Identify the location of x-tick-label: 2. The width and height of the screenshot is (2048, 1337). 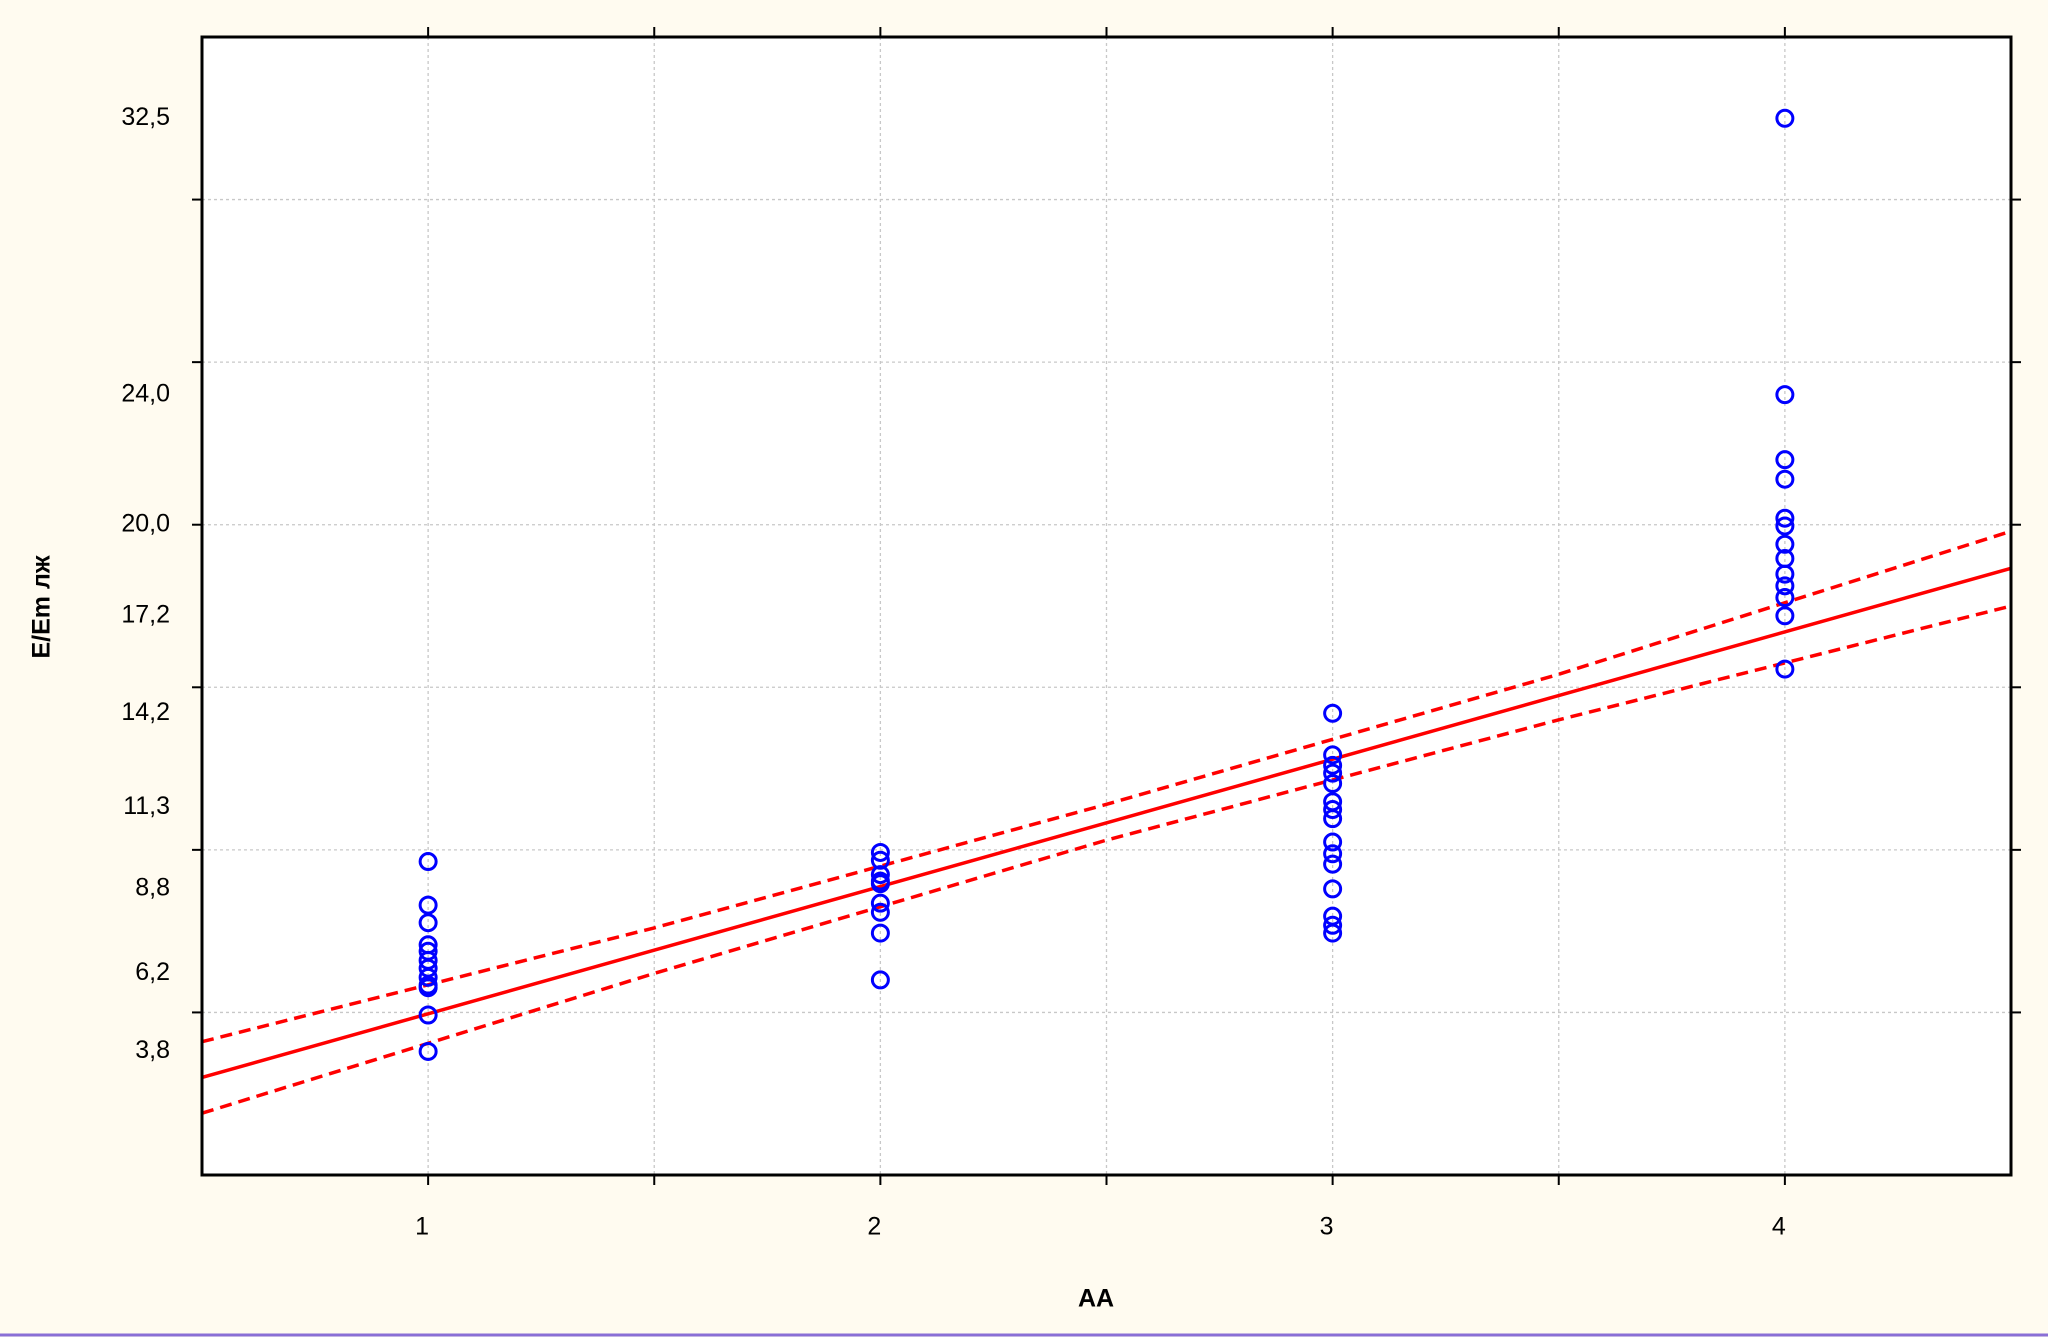
(874, 1227).